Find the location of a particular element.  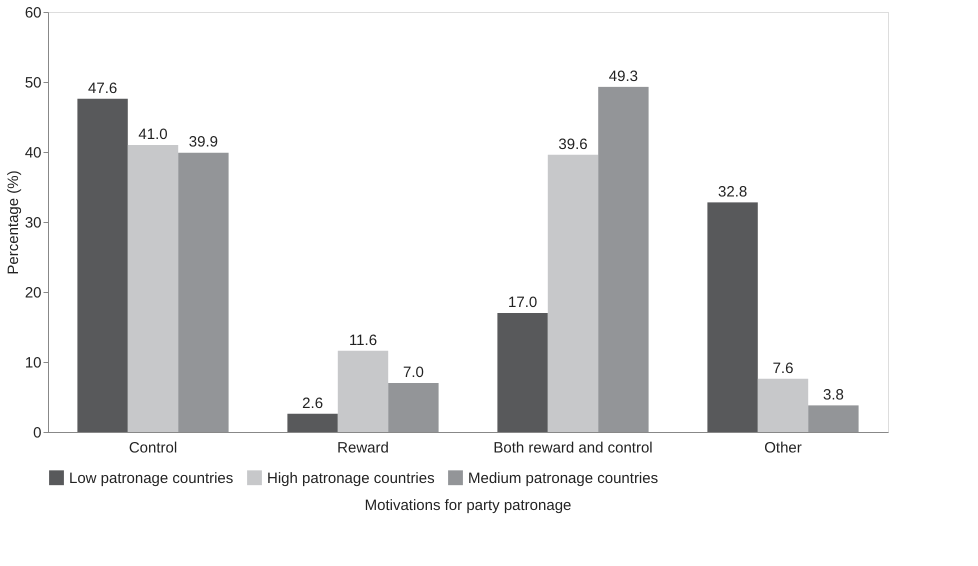

data-label: 49.3 is located at coordinates (623, 76).